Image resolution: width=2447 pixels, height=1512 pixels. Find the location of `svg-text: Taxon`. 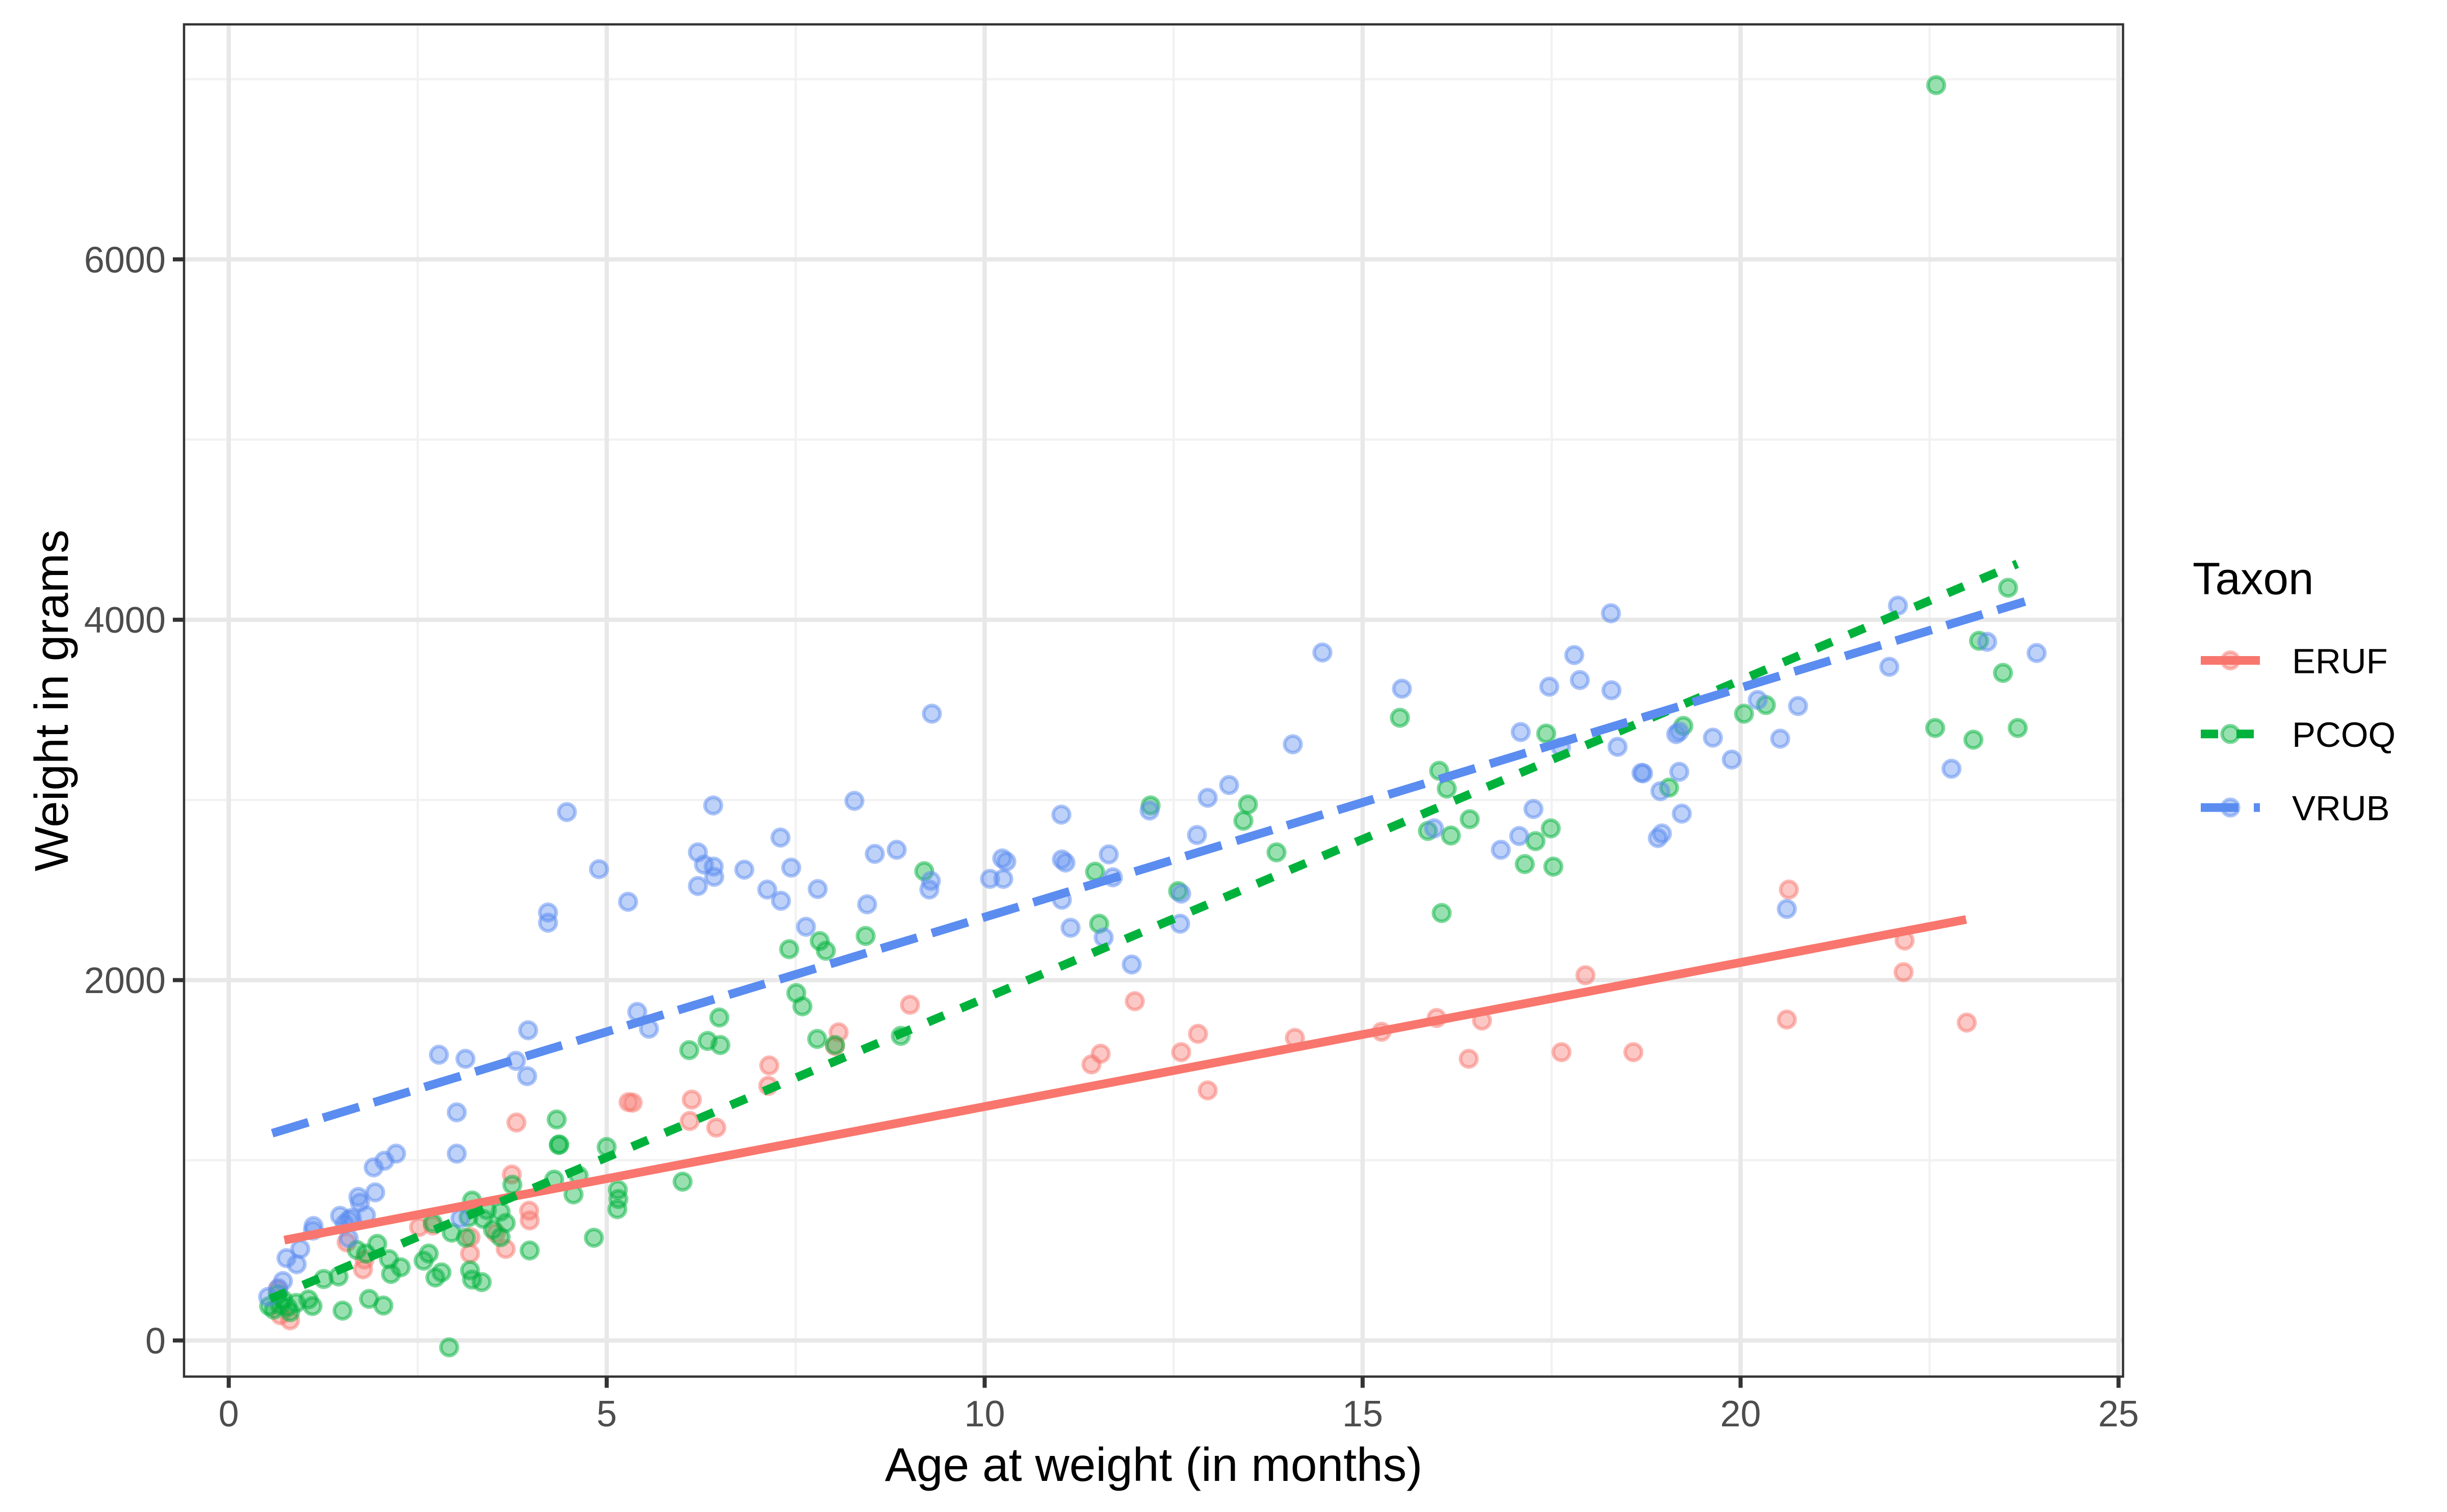

svg-text: Taxon is located at coordinates (2253, 578).